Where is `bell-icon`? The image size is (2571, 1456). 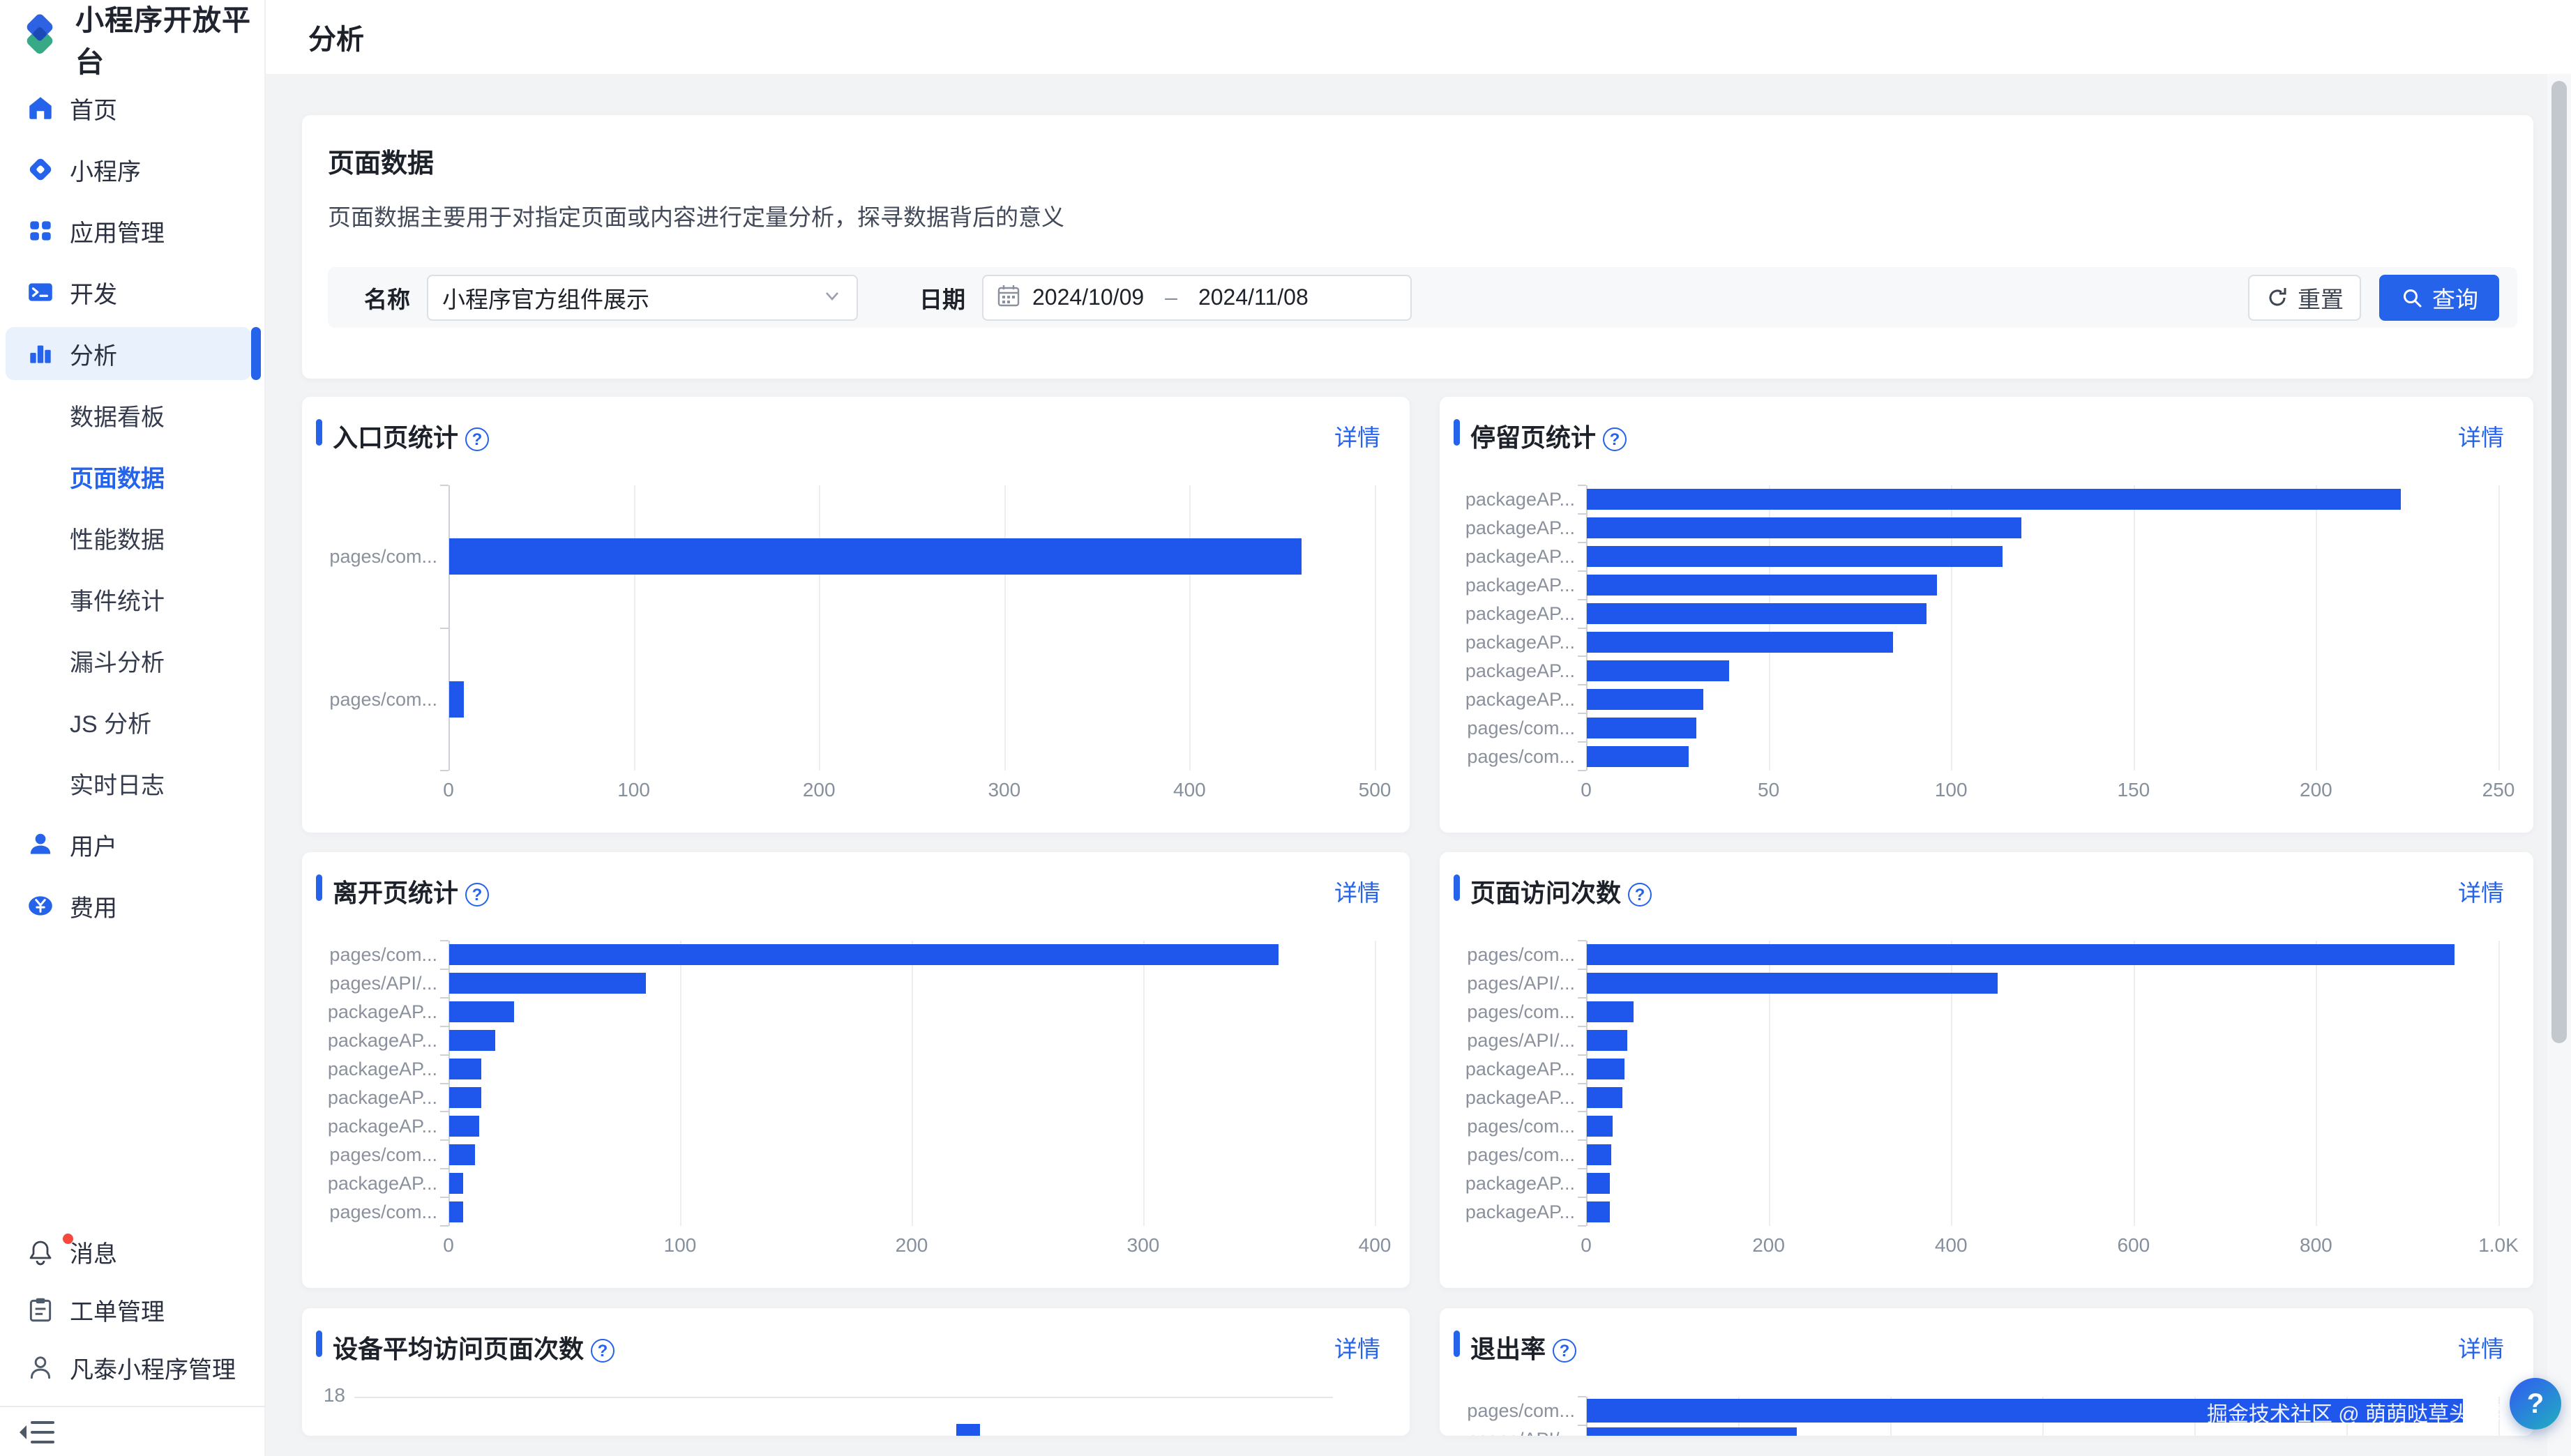
bell-icon is located at coordinates (49, 1250).